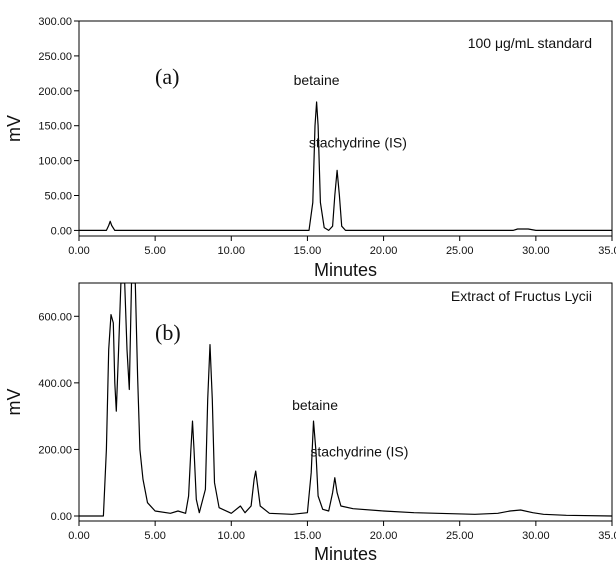 This screenshot has width=616, height=561. What do you see at coordinates (55, 57) in the screenshot?
I see `y-tick-label: 250.00` at bounding box center [55, 57].